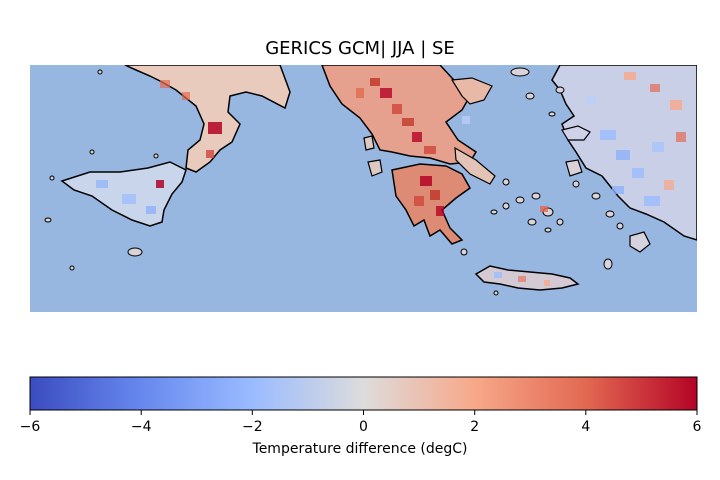  What do you see at coordinates (431, 204) in the screenshot?
I see `land-peloponnese` at bounding box center [431, 204].